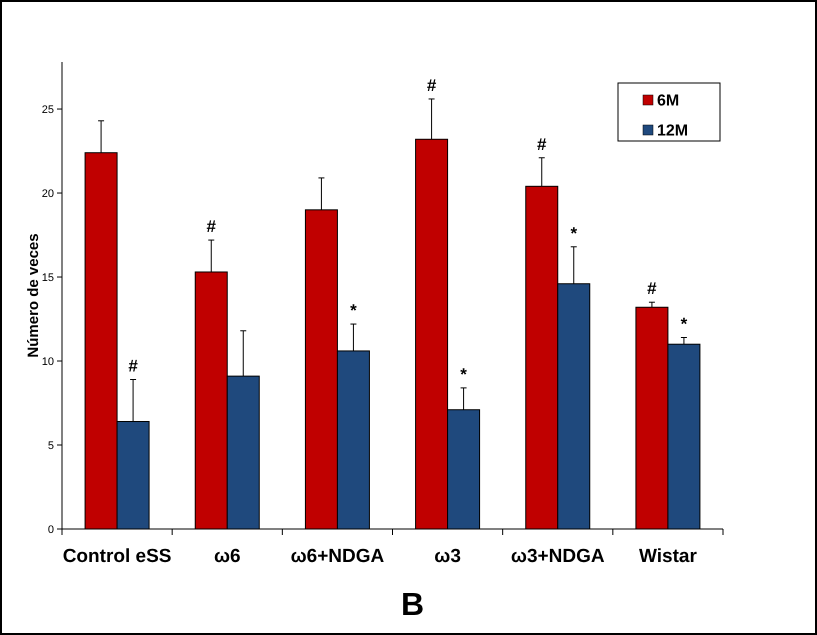 The image size is (817, 635). What do you see at coordinates (48, 362) in the screenshot?
I see `y-tick-label: 10` at bounding box center [48, 362].